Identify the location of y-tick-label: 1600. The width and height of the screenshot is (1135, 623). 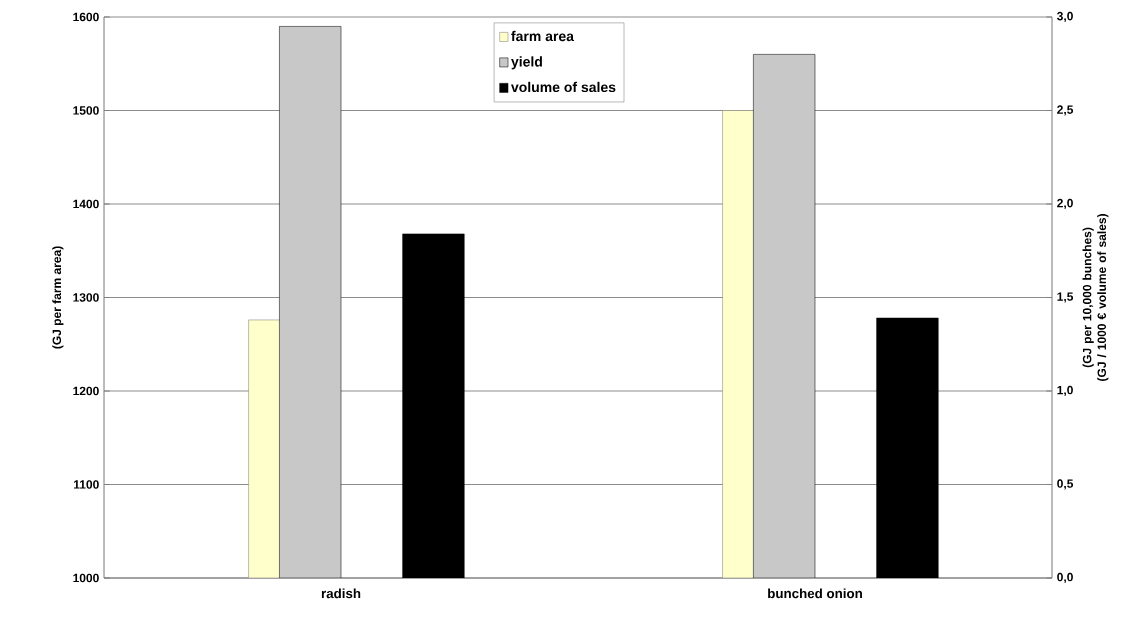
(86, 17).